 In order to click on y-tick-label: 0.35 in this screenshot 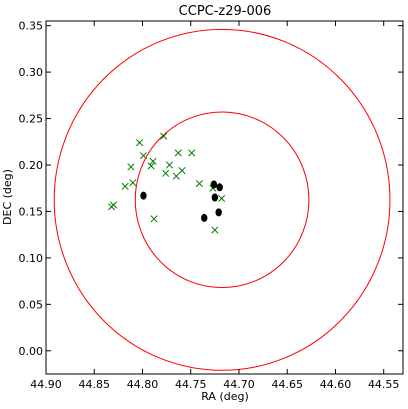, I will do `click(31, 26)`.